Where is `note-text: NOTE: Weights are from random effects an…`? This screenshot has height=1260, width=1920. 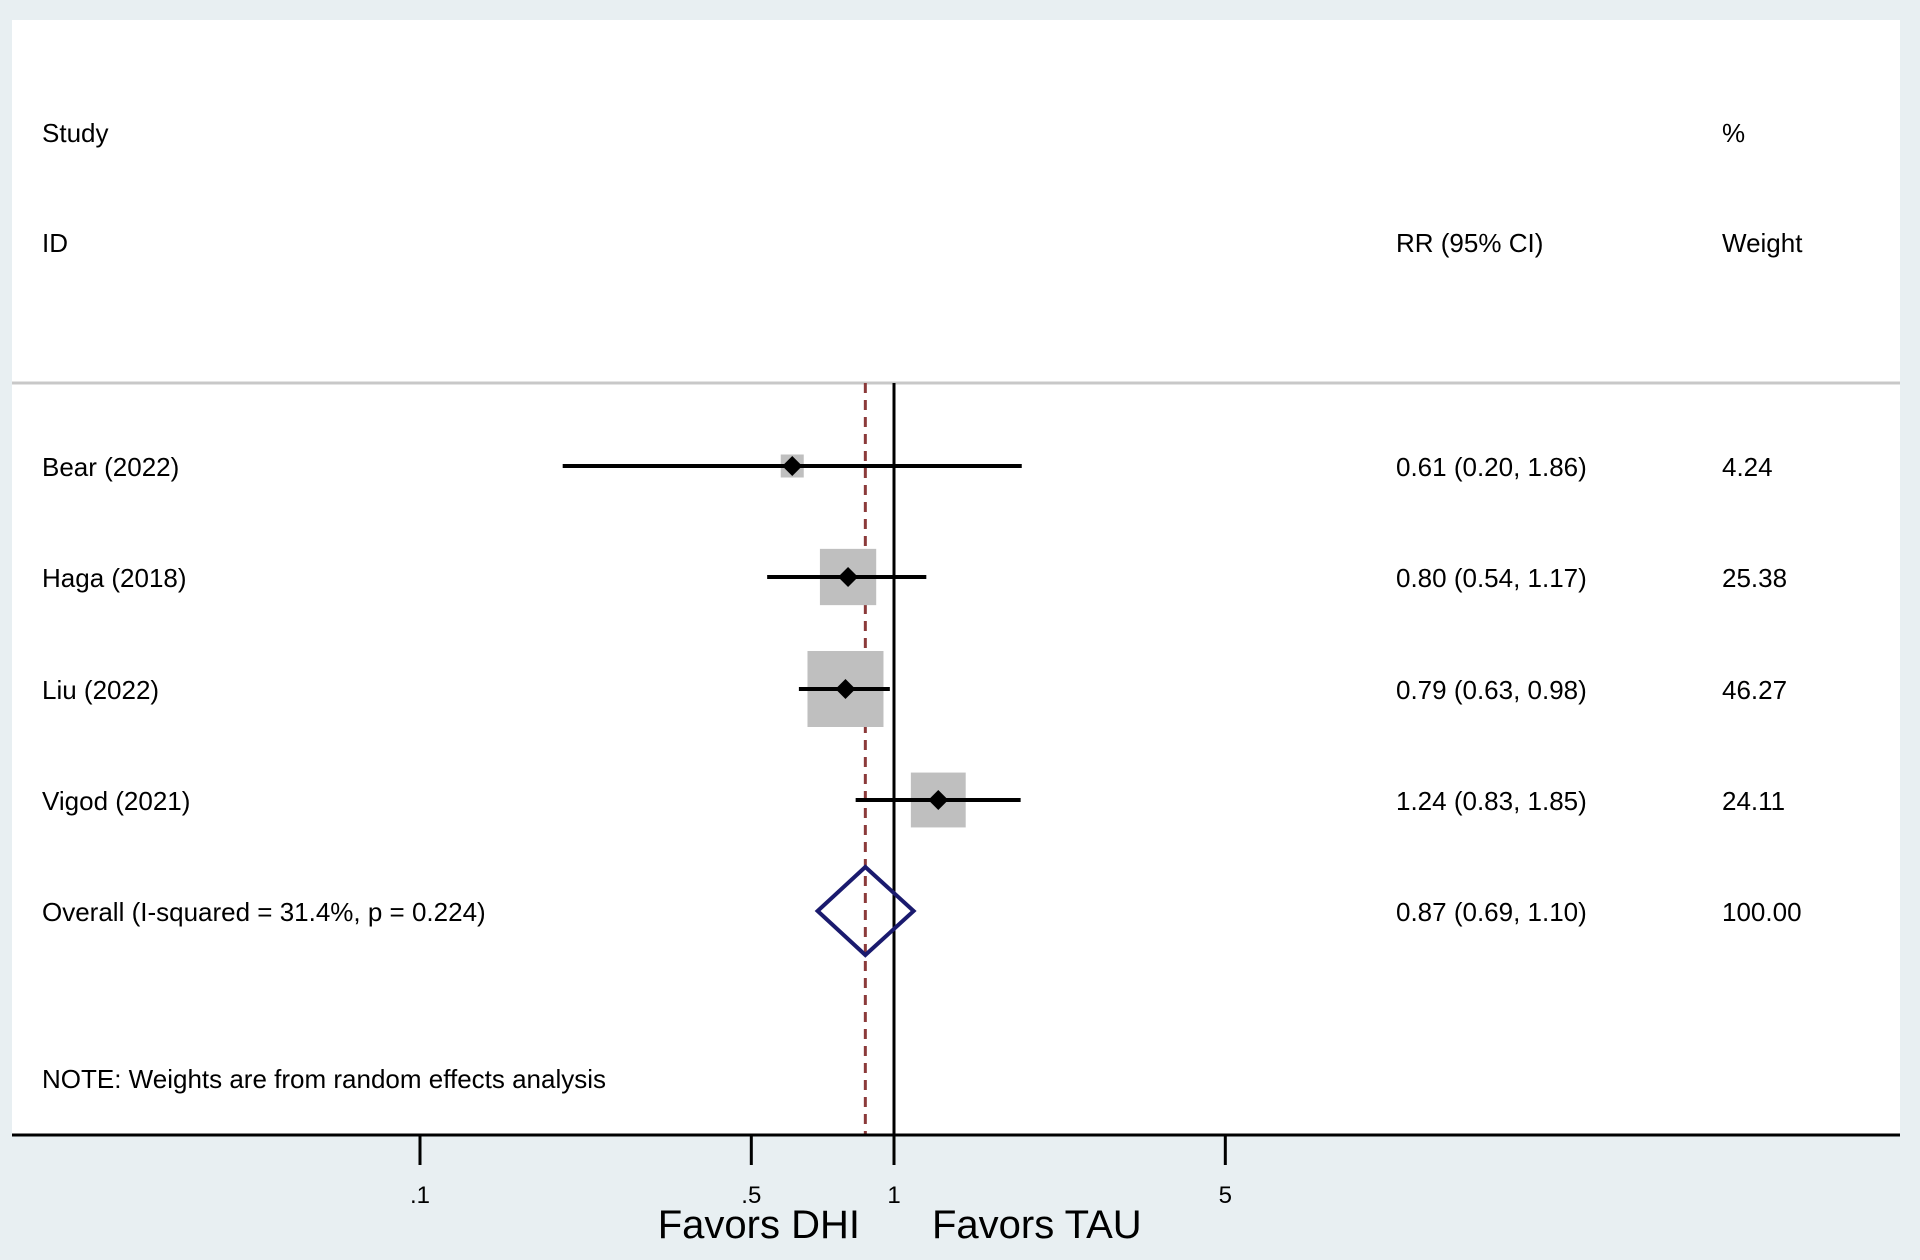 note-text: NOTE: Weights are from random effects an… is located at coordinates (324, 1079).